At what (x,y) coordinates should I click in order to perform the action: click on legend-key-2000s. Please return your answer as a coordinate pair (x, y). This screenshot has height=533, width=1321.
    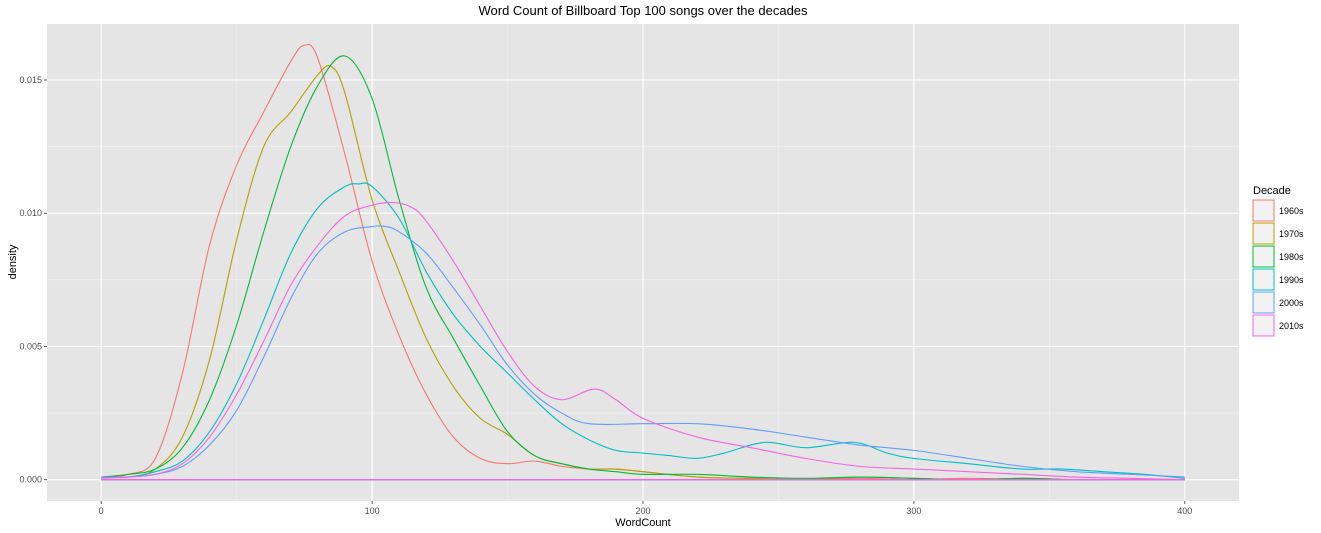
    Looking at the image, I should click on (1263, 302).